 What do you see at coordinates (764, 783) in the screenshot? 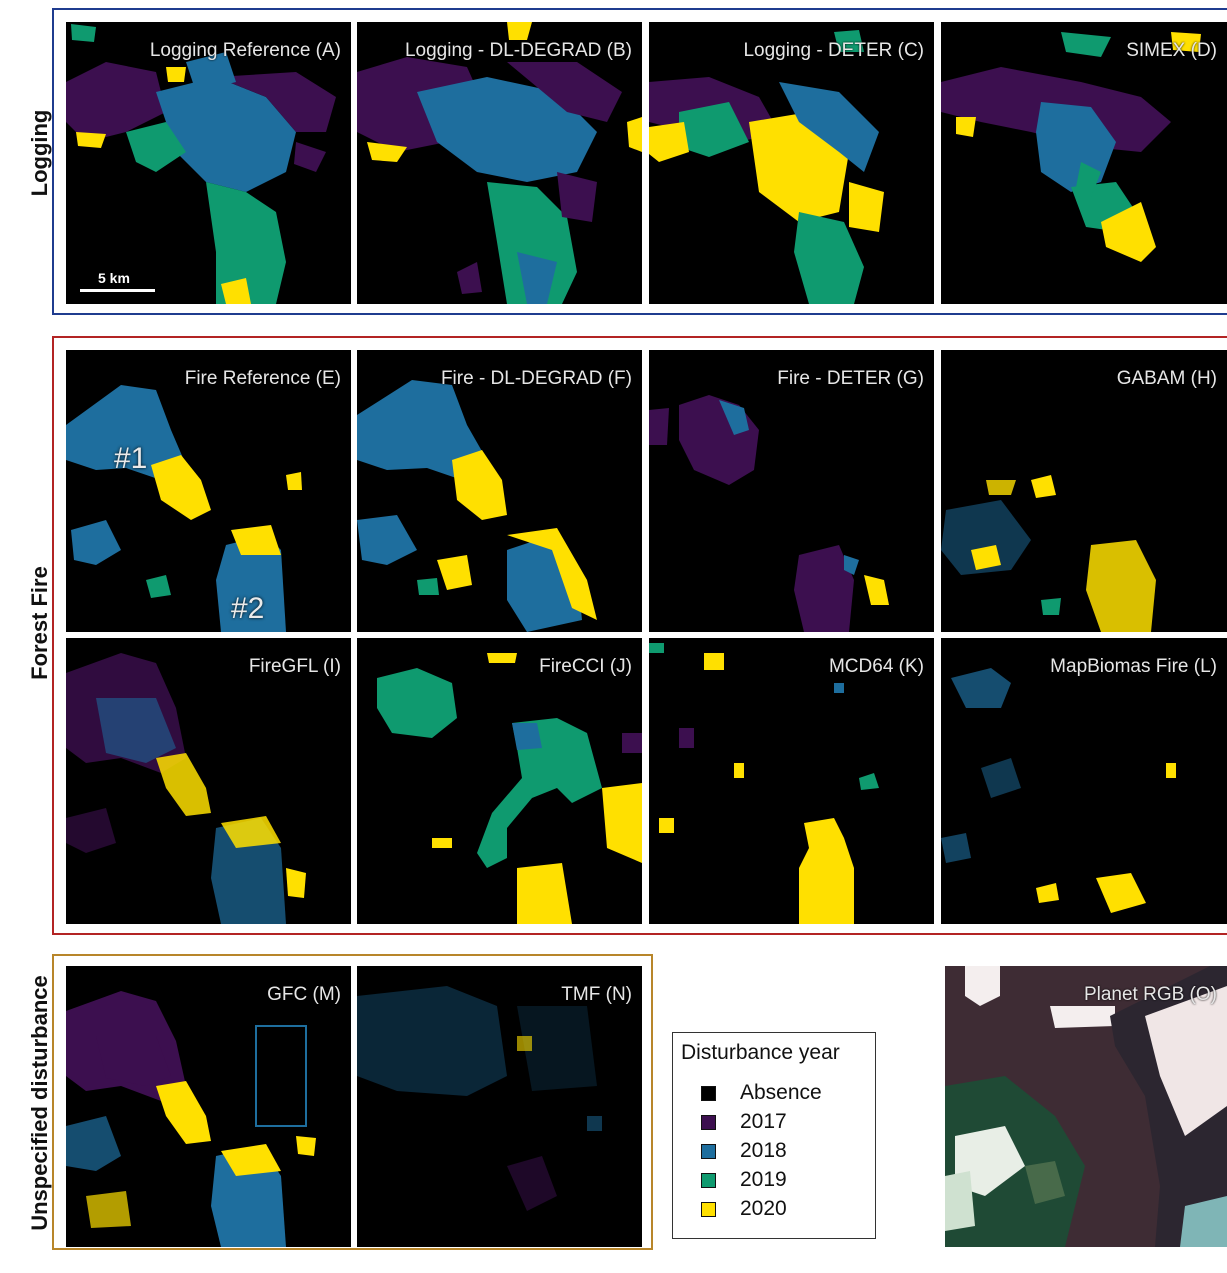
I see `map-mcd64` at bounding box center [764, 783].